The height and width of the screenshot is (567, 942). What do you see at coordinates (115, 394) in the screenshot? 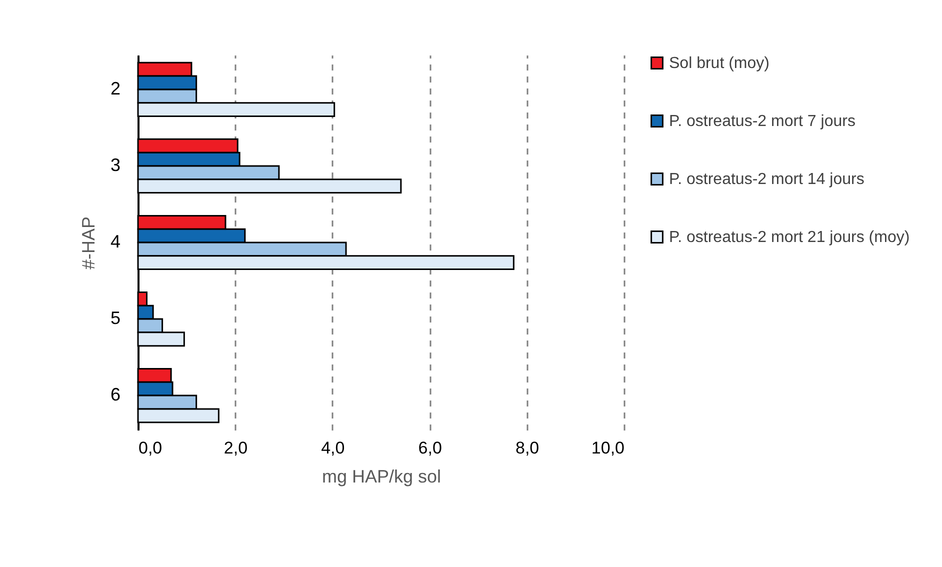
I see `y-tick-label: 6` at bounding box center [115, 394].